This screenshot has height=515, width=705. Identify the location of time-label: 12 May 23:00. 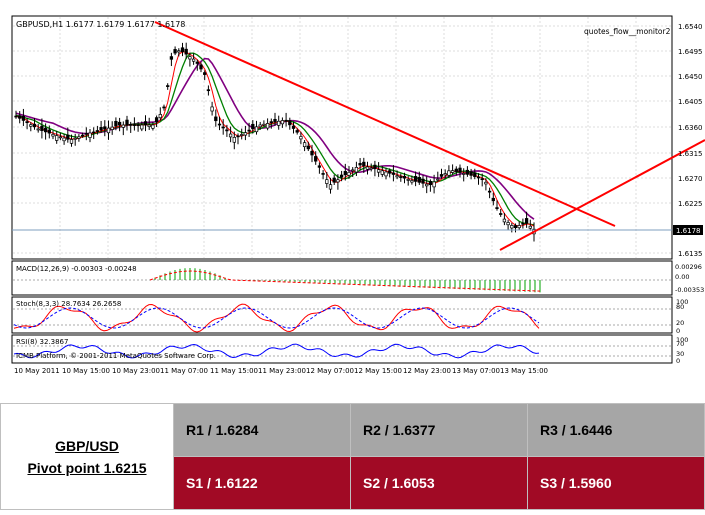
(427, 371).